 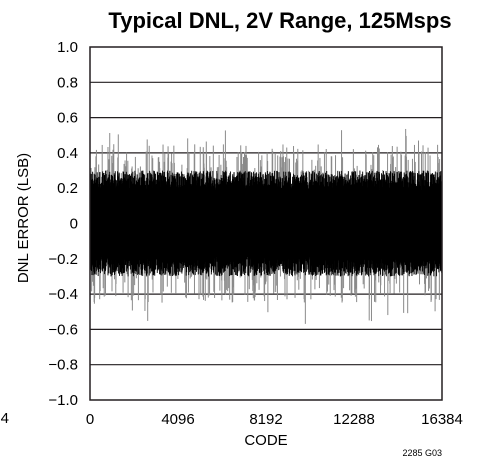 What do you see at coordinates (23, 218) in the screenshot?
I see `y-axis-label: DNL ERROR (LSB)` at bounding box center [23, 218].